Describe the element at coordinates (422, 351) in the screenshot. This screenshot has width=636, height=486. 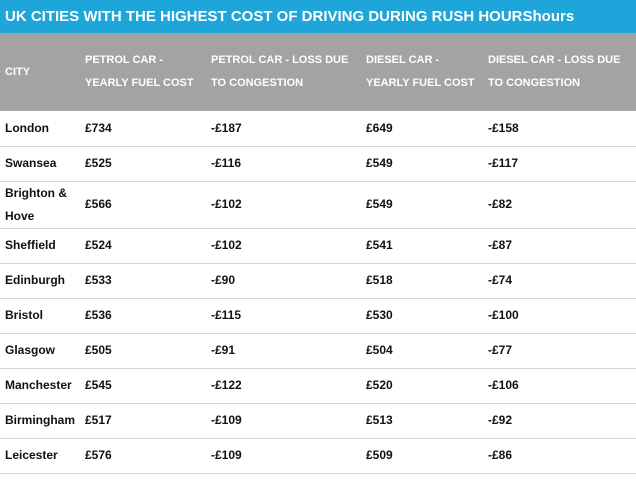
I see `value-cell: £504` at that location.